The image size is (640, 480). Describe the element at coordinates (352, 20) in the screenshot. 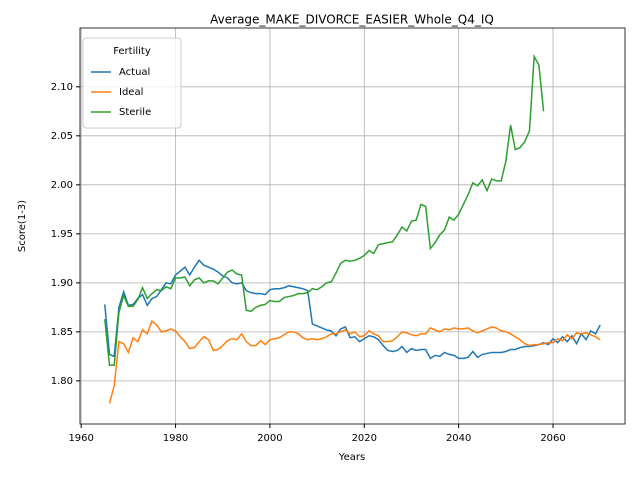

I see `chart-title: Average_MAKE_DIVORCE_EASIER_Whole_Q4_IQ` at that location.